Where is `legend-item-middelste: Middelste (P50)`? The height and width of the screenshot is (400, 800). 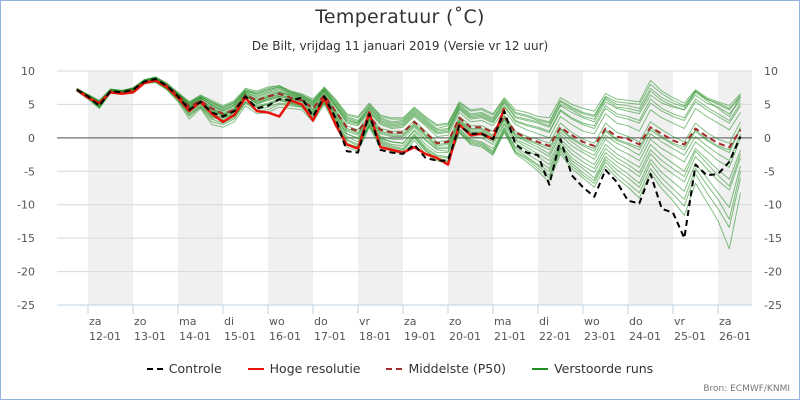
legend-item-middelste: Middelste (P50) is located at coordinates (446, 368).